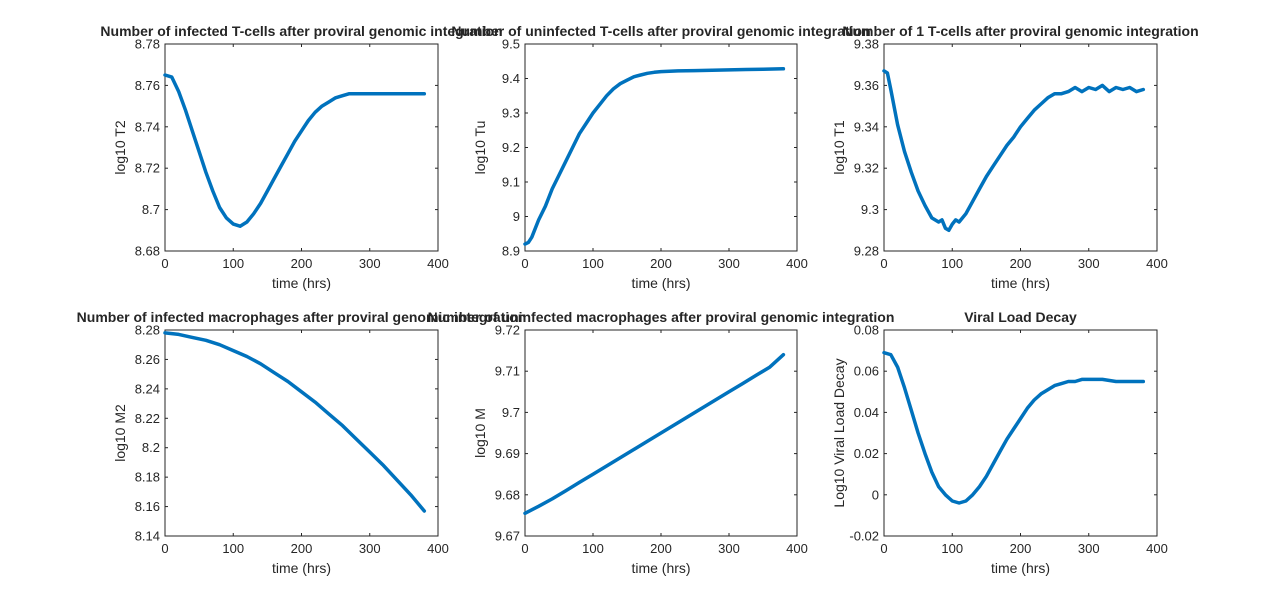  I want to click on y-tick-label: 8.16, so click(147, 506).